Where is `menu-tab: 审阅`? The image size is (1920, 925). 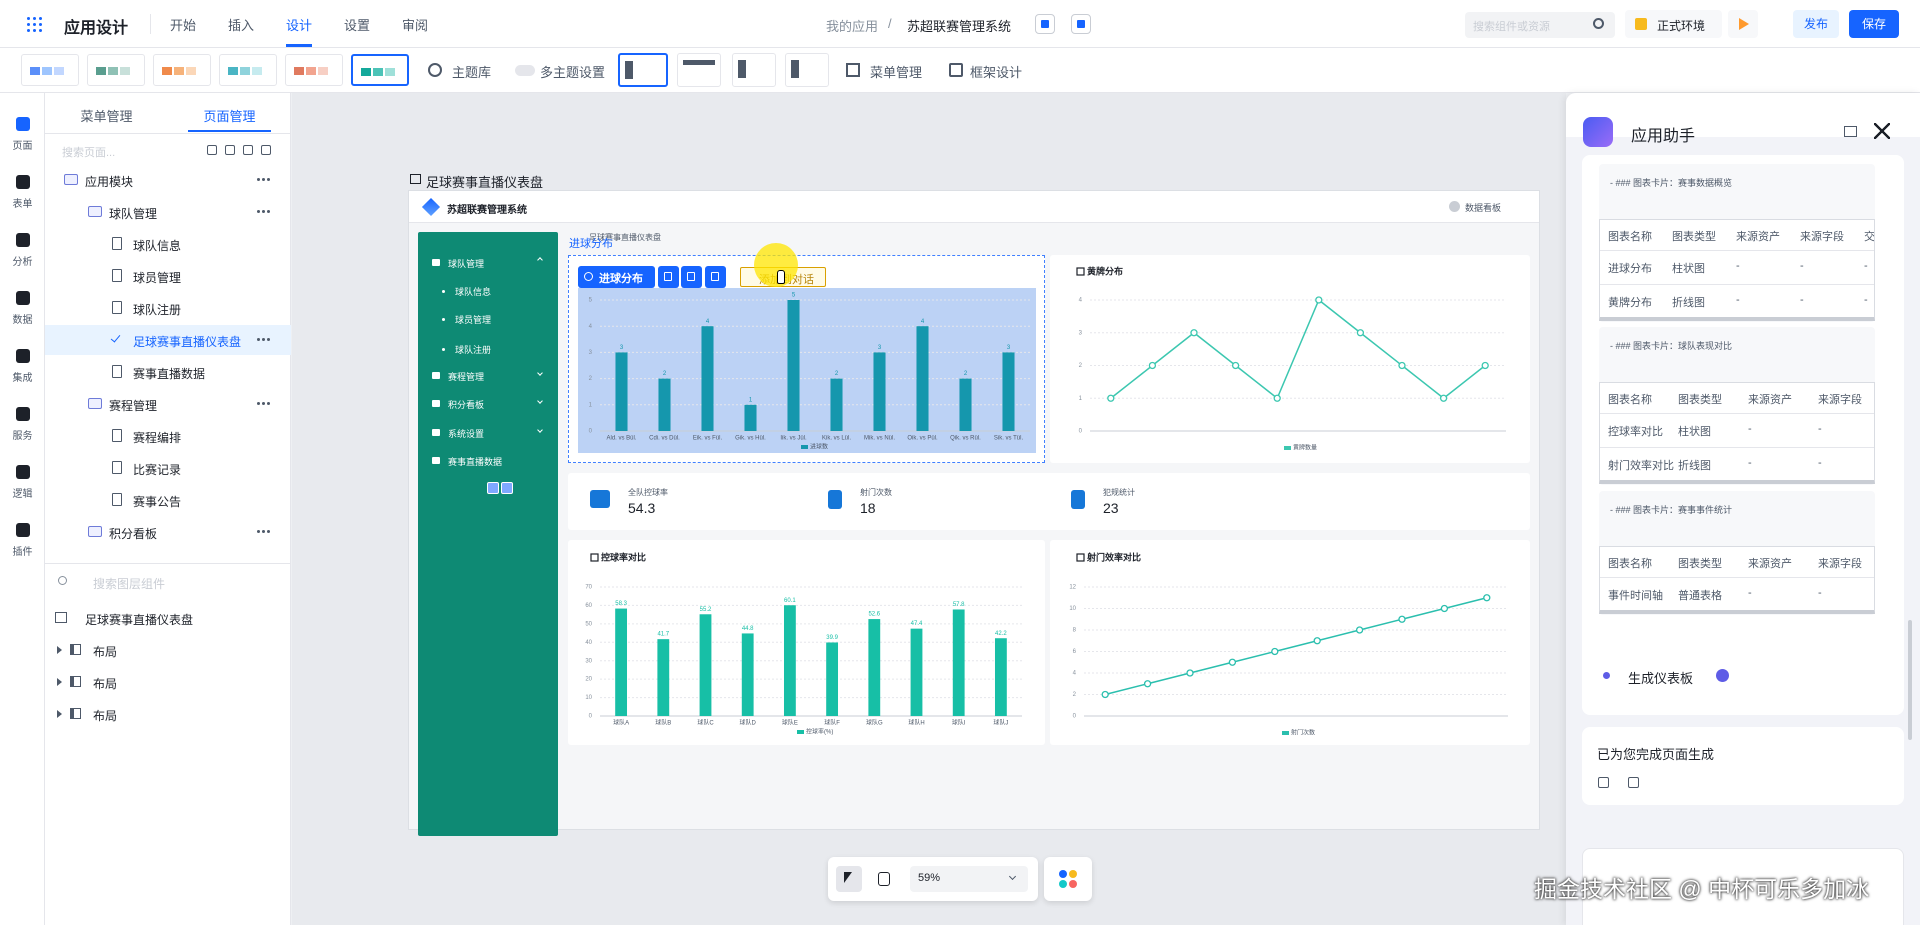 menu-tab: 审阅 is located at coordinates (415, 25).